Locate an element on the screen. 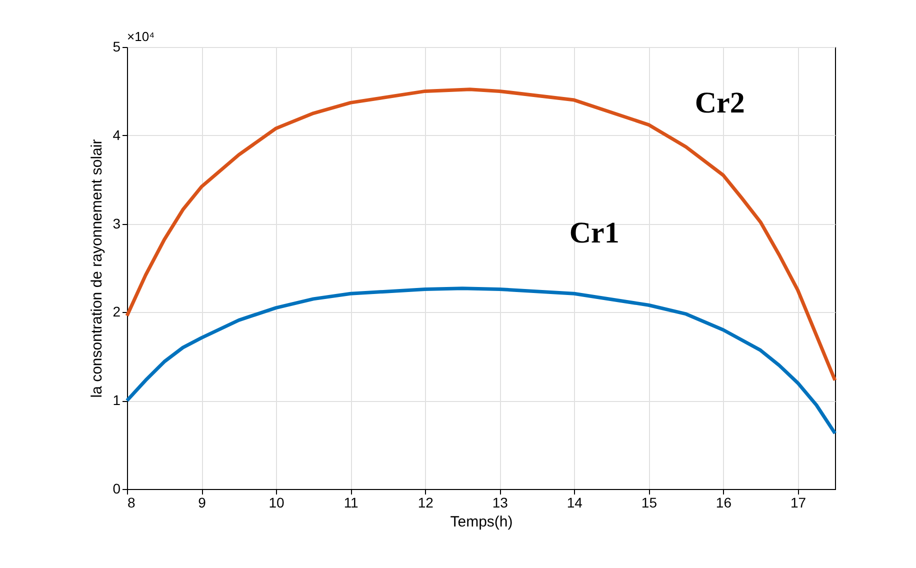  y-tick-label: 4 is located at coordinates (116, 134).